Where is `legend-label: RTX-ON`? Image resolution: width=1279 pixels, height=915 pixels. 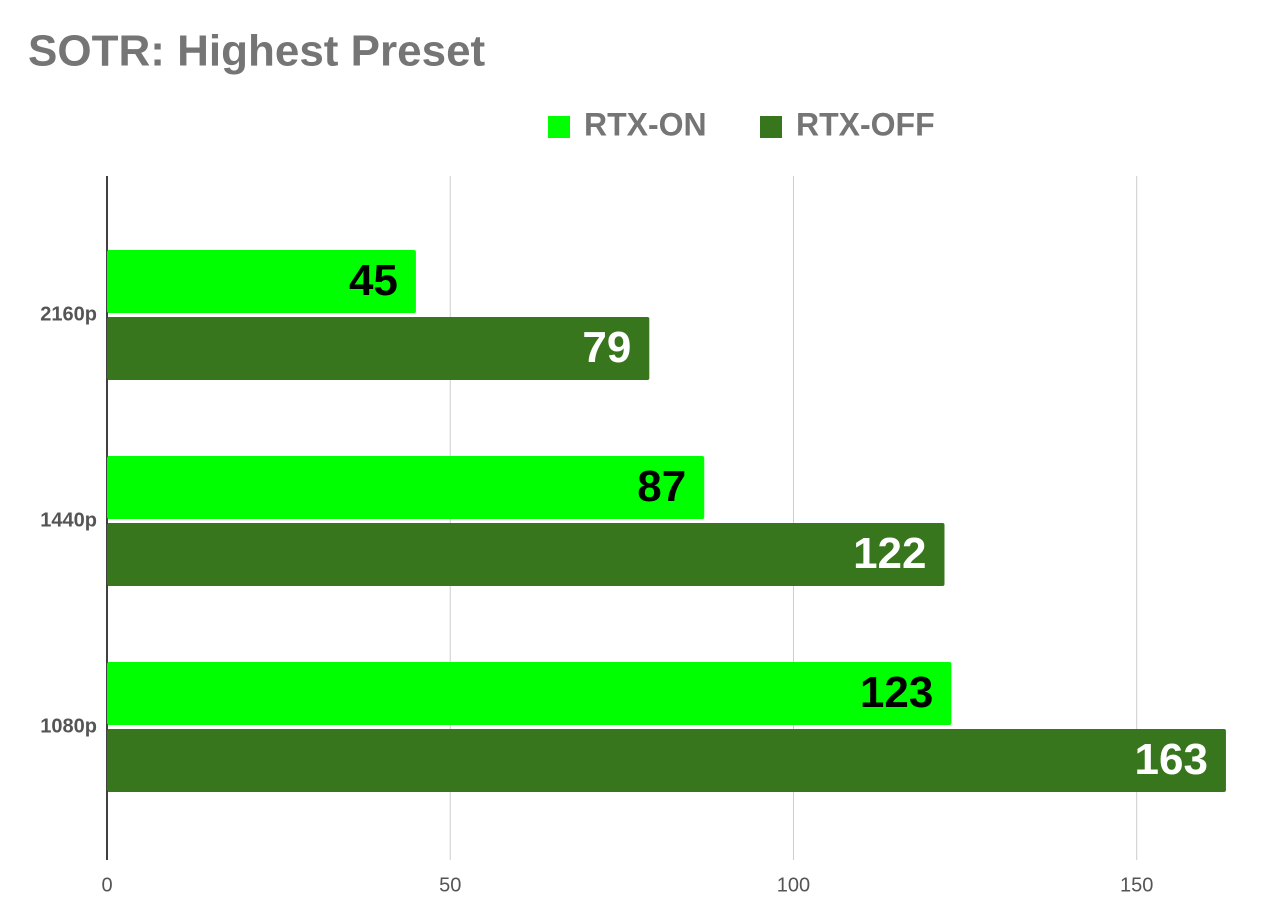
legend-label: RTX-ON is located at coordinates (645, 124).